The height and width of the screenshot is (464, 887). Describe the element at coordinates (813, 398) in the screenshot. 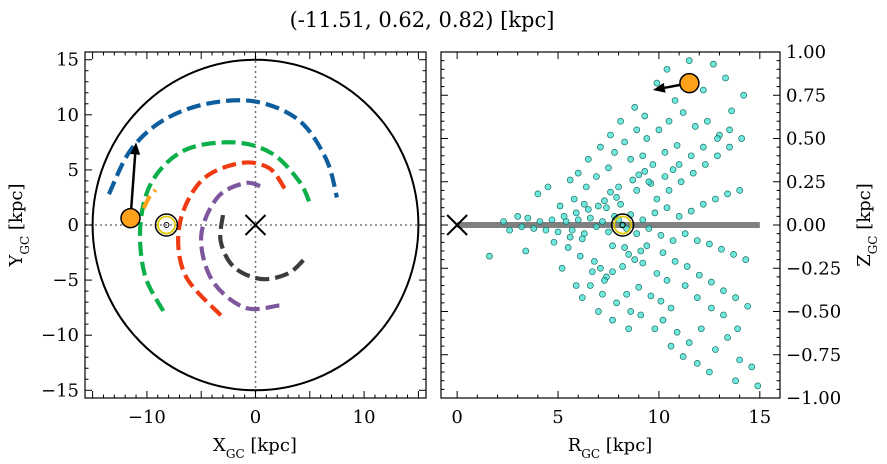

I see `y-tick-label: −1.00` at that location.